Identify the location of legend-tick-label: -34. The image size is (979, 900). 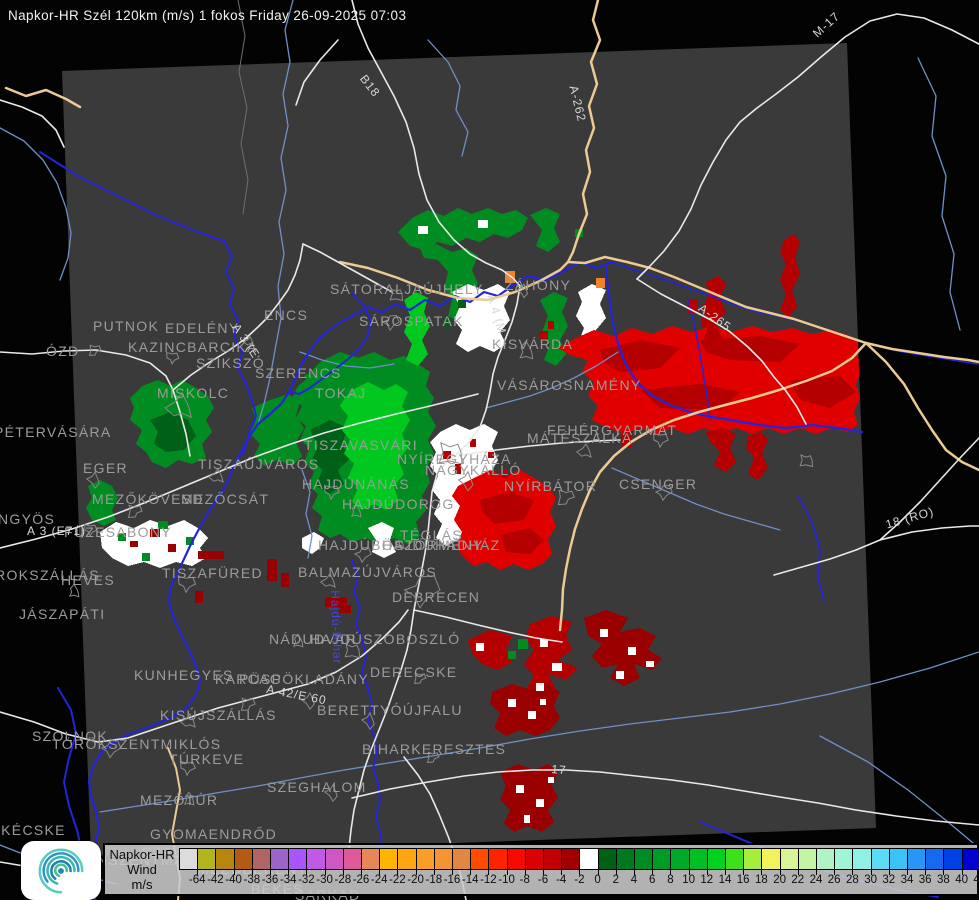
(288, 880).